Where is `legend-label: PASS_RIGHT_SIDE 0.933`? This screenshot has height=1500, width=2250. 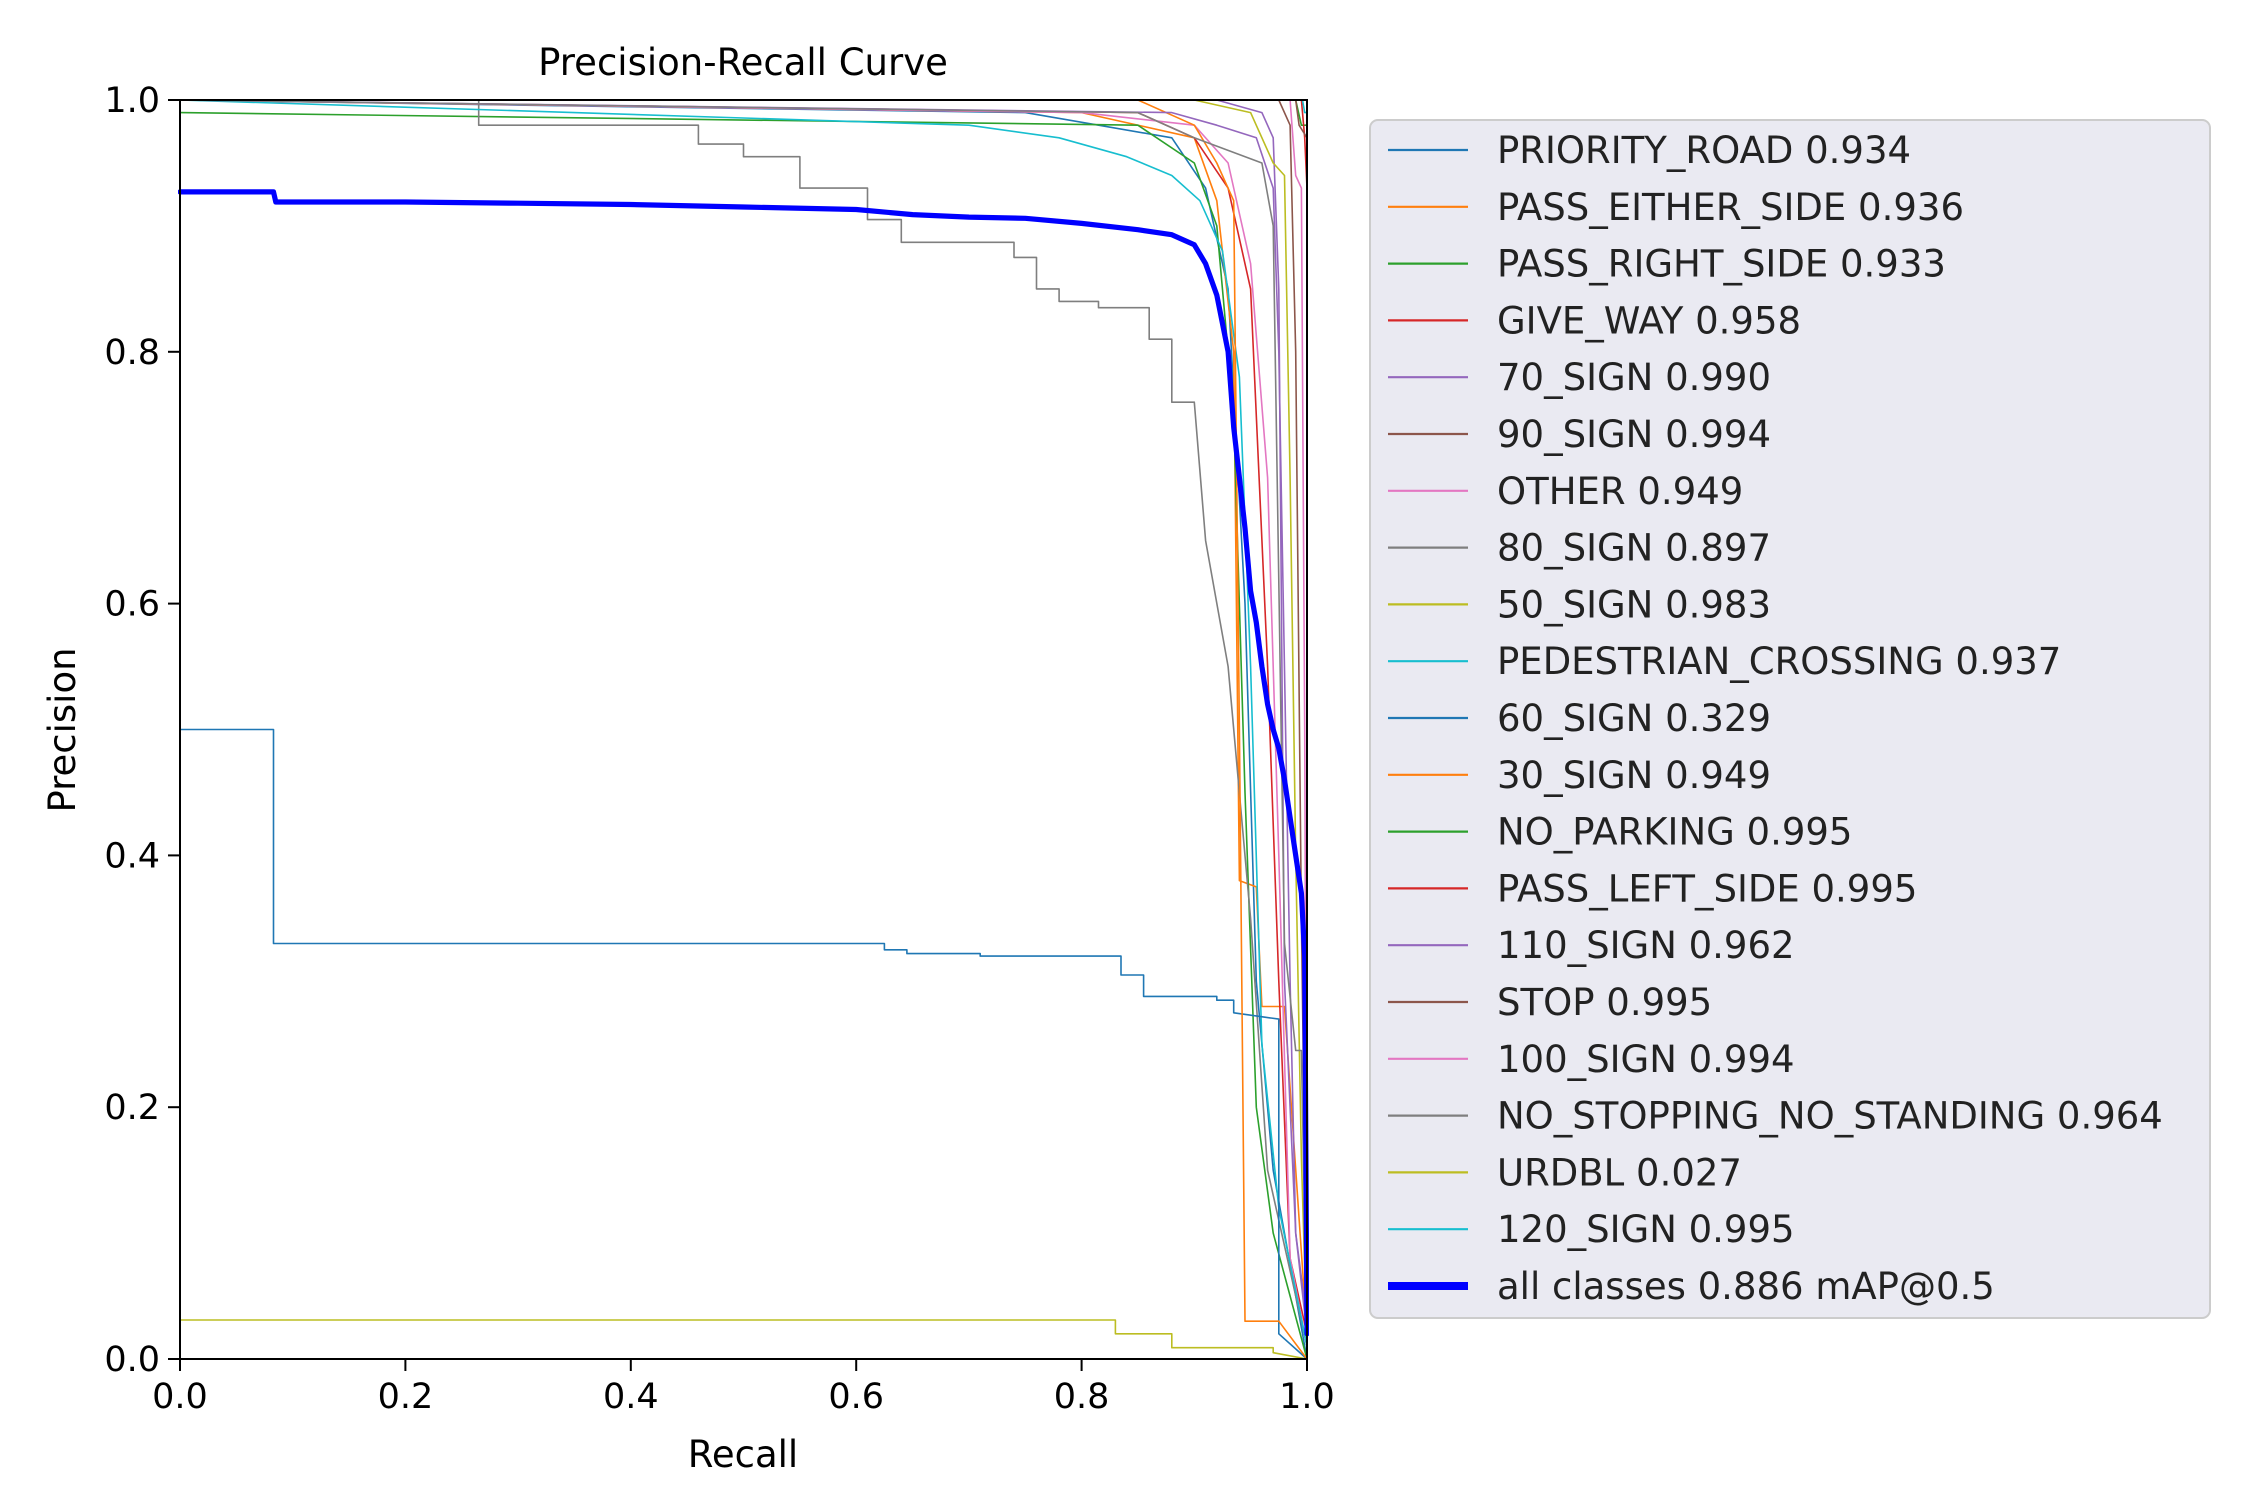
legend-label: PASS_RIGHT_SIDE 0.933 is located at coordinates (1721, 264).